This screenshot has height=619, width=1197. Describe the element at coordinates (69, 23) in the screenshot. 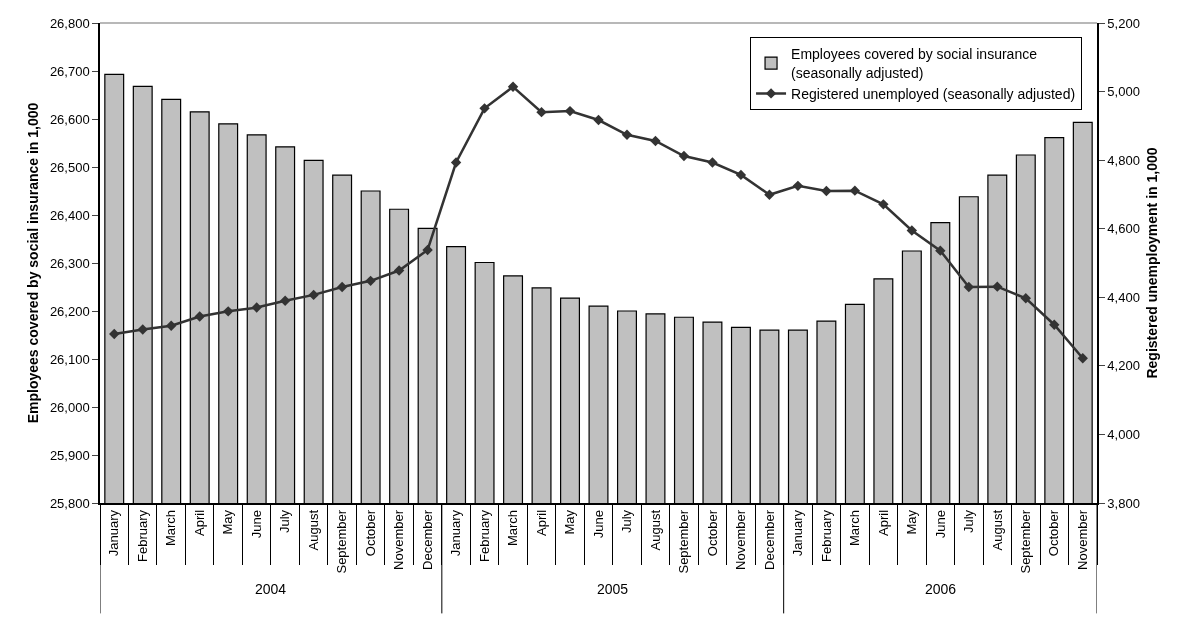

I see `y-tick-label: 26,800` at that location.